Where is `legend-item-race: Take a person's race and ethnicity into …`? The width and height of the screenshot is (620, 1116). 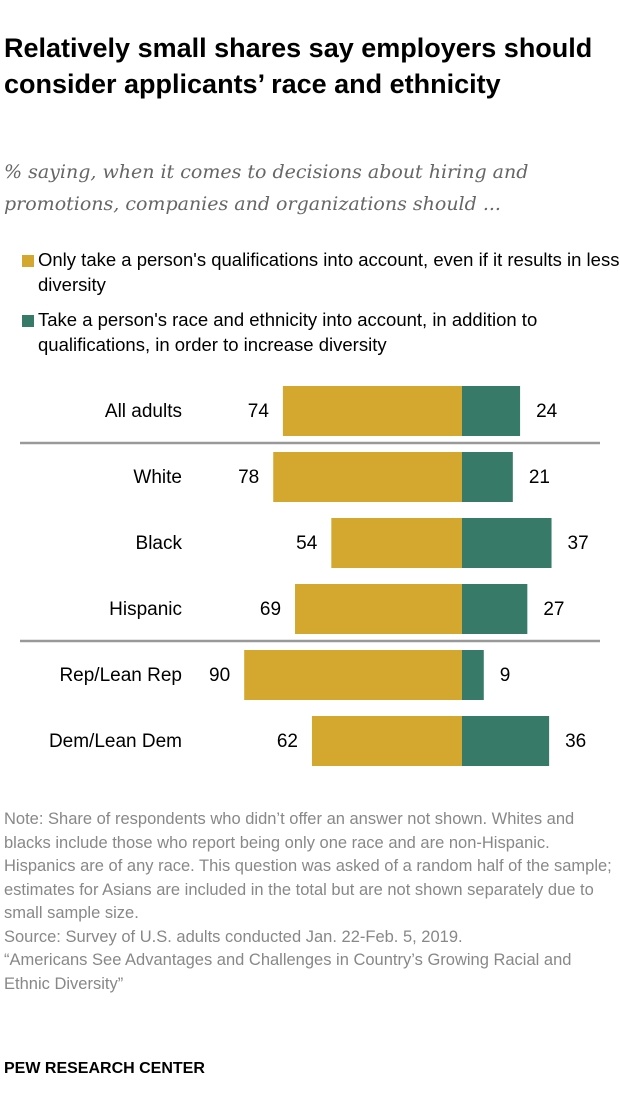
legend-item-race: Take a person's race and ethnicity into … is located at coordinates (321, 332).